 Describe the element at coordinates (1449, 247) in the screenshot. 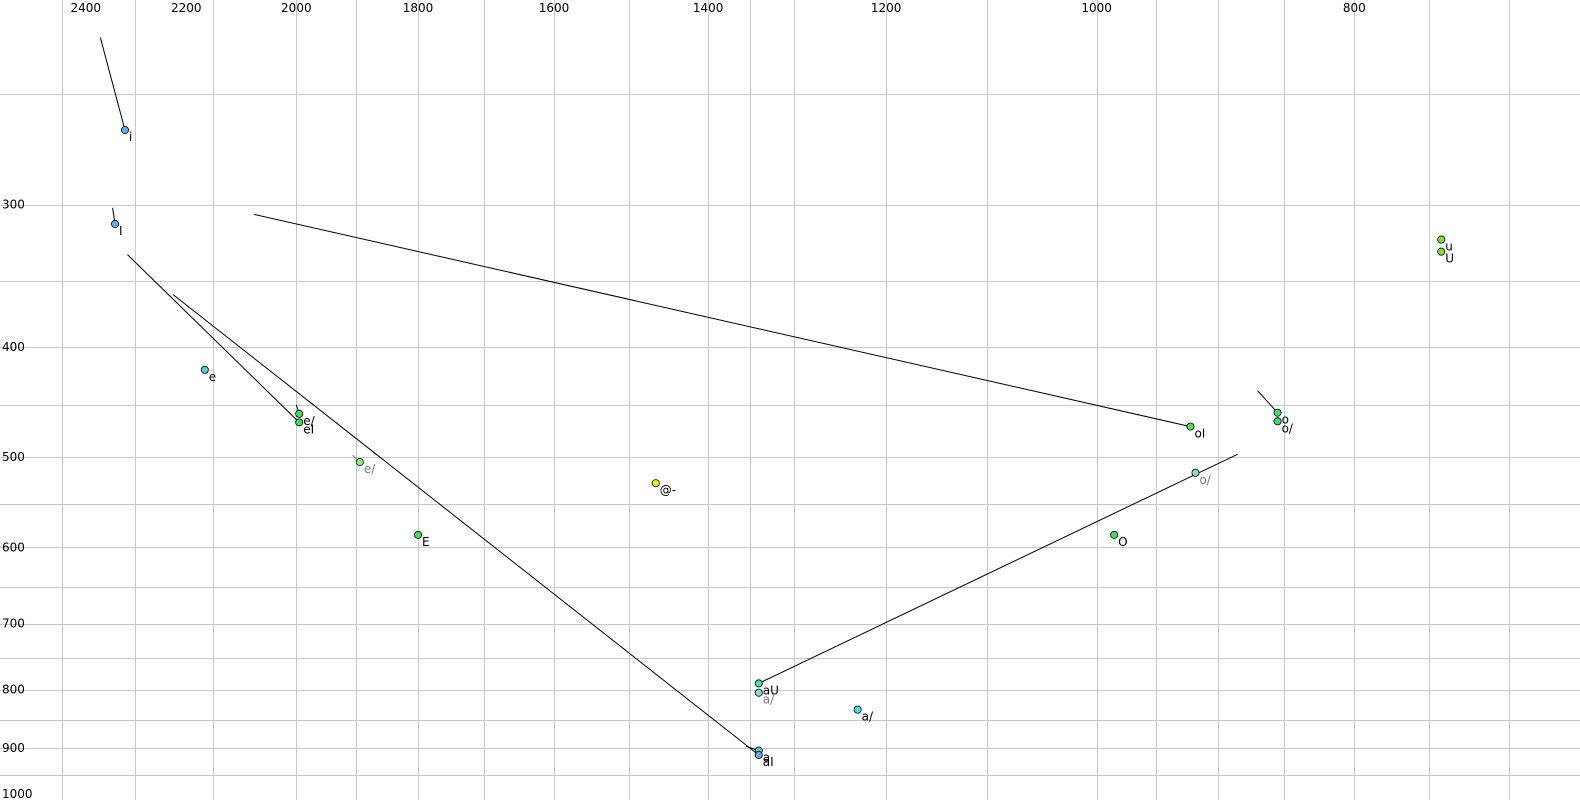

I see `vowel-label: u` at that location.